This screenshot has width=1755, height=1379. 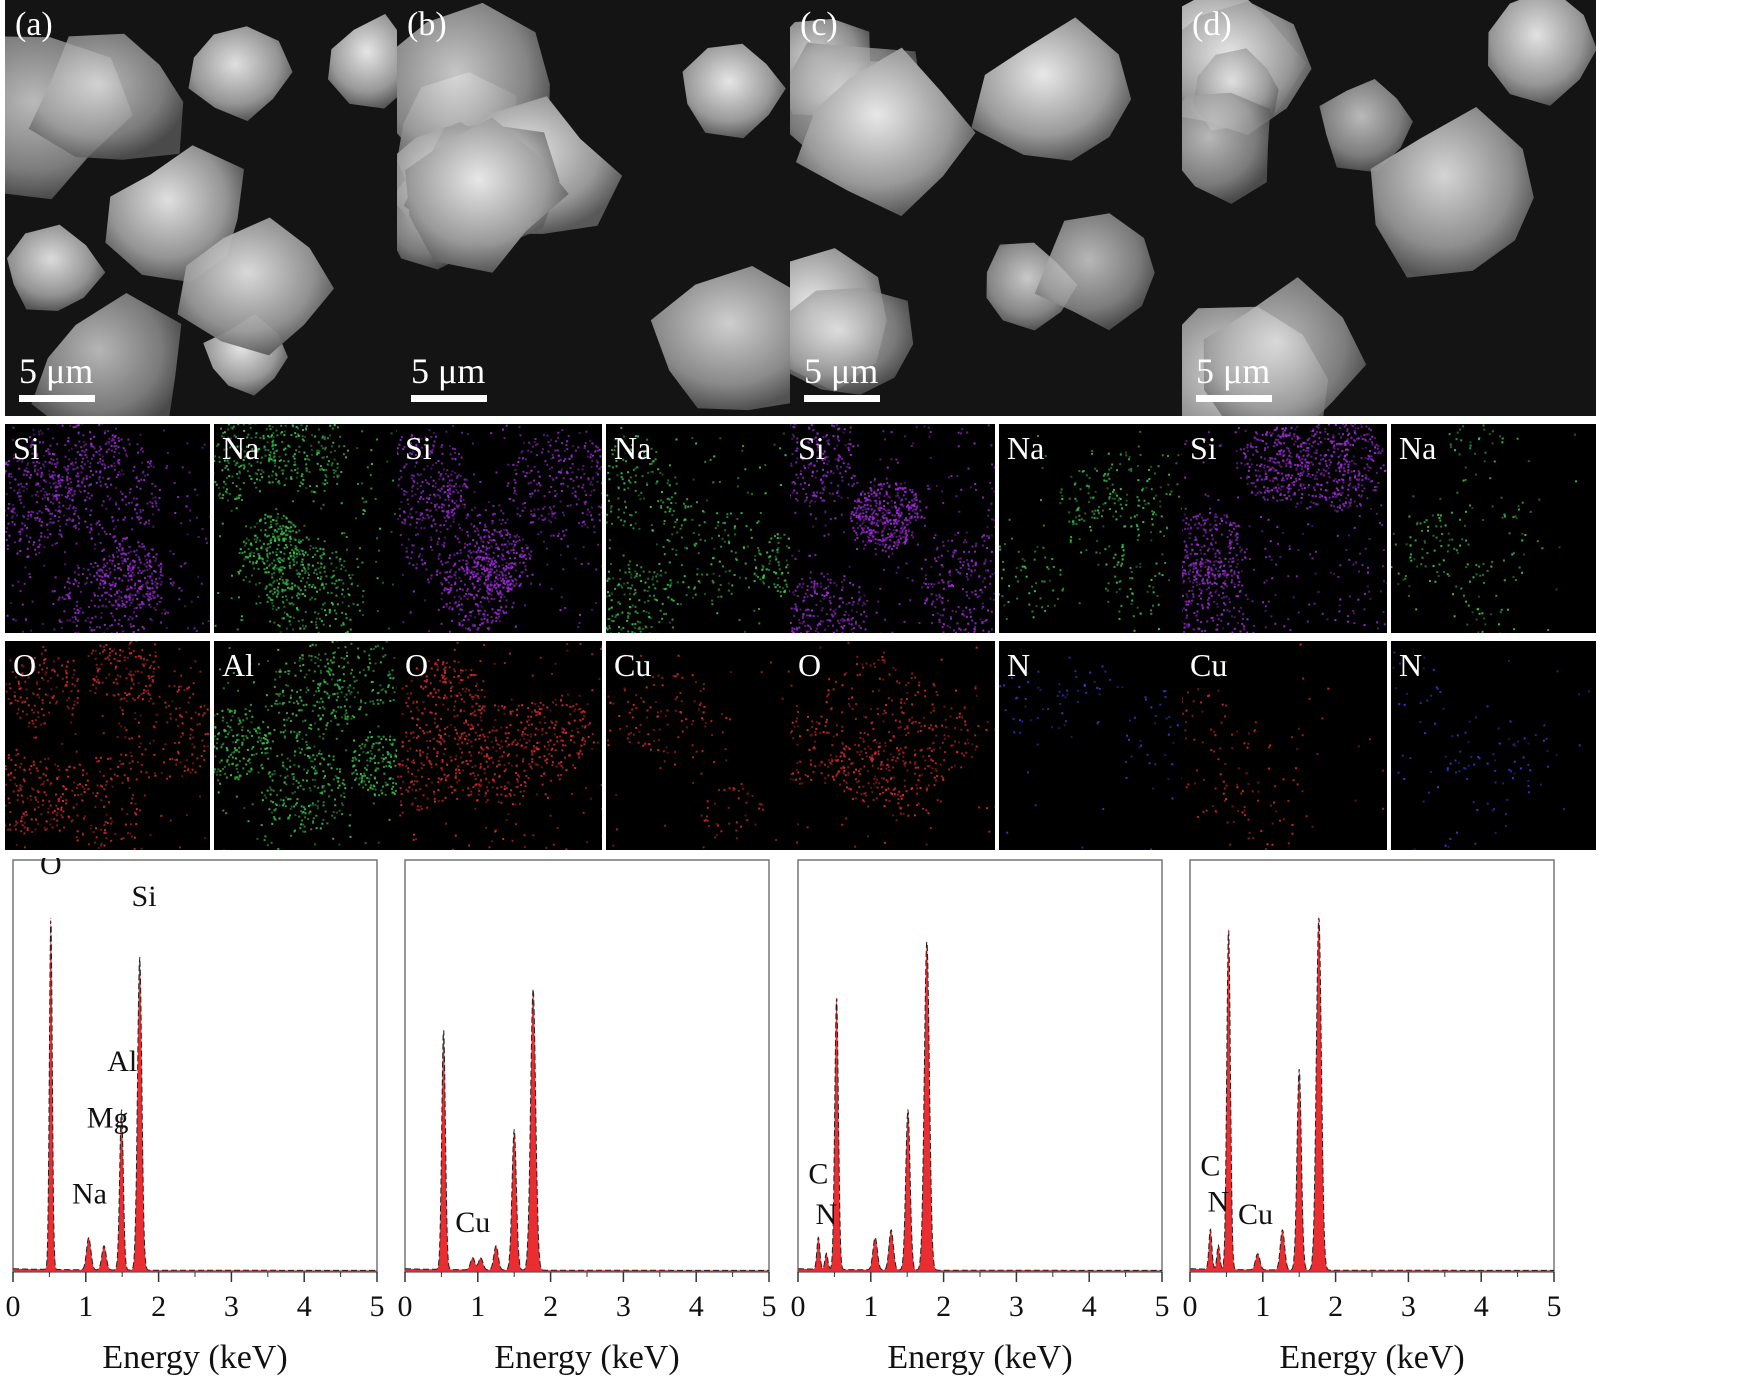 I want to click on sem-image: (a) 5 μm, so click(x=212, y=208).